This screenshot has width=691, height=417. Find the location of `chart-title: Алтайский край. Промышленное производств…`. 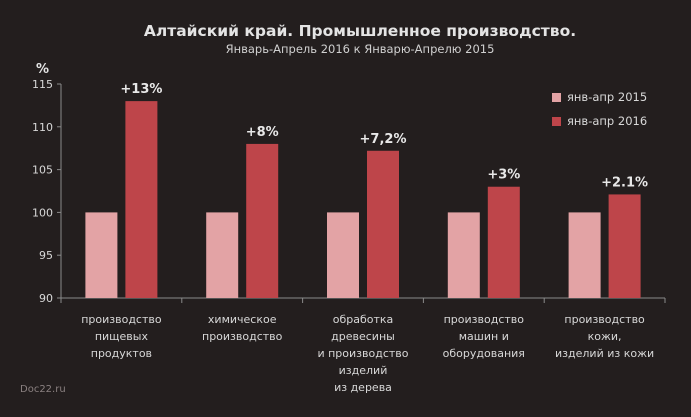

chart-title: Алтайский край. Промышленное производств… is located at coordinates (360, 31).